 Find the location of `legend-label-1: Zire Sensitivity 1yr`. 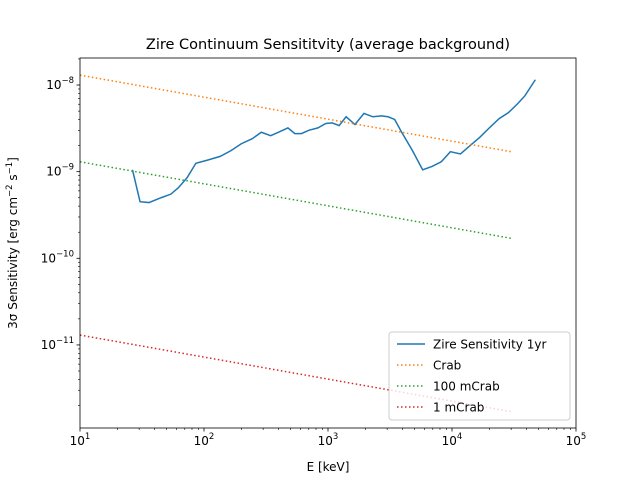

legend-label-1: Zire Sensitivity 1yr is located at coordinates (489, 345).